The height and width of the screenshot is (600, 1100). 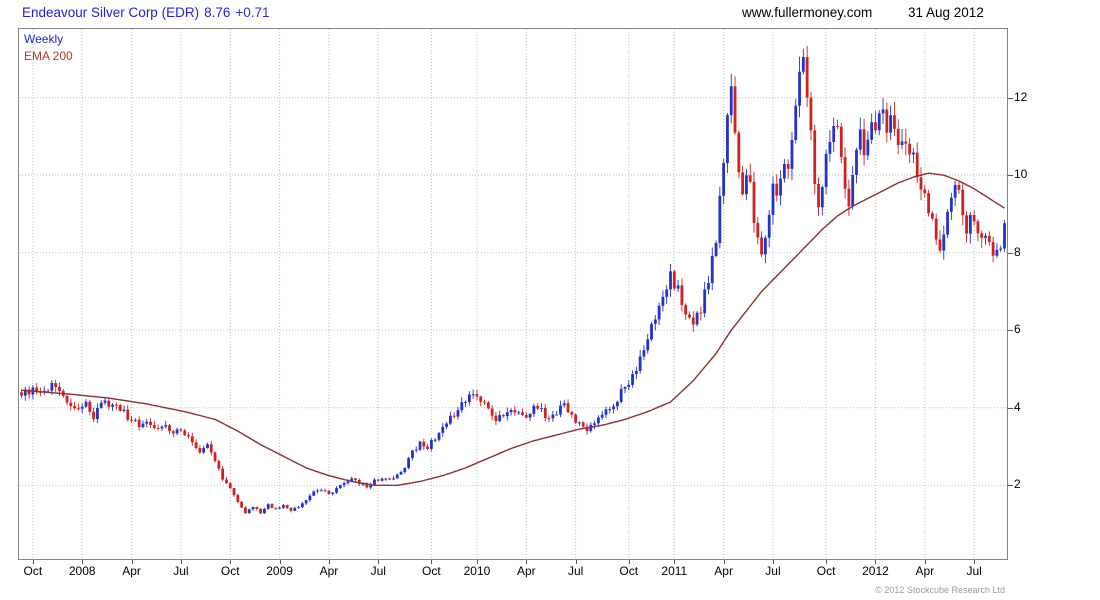 What do you see at coordinates (1017, 406) in the screenshot?
I see `y-tick-label: 4` at bounding box center [1017, 406].